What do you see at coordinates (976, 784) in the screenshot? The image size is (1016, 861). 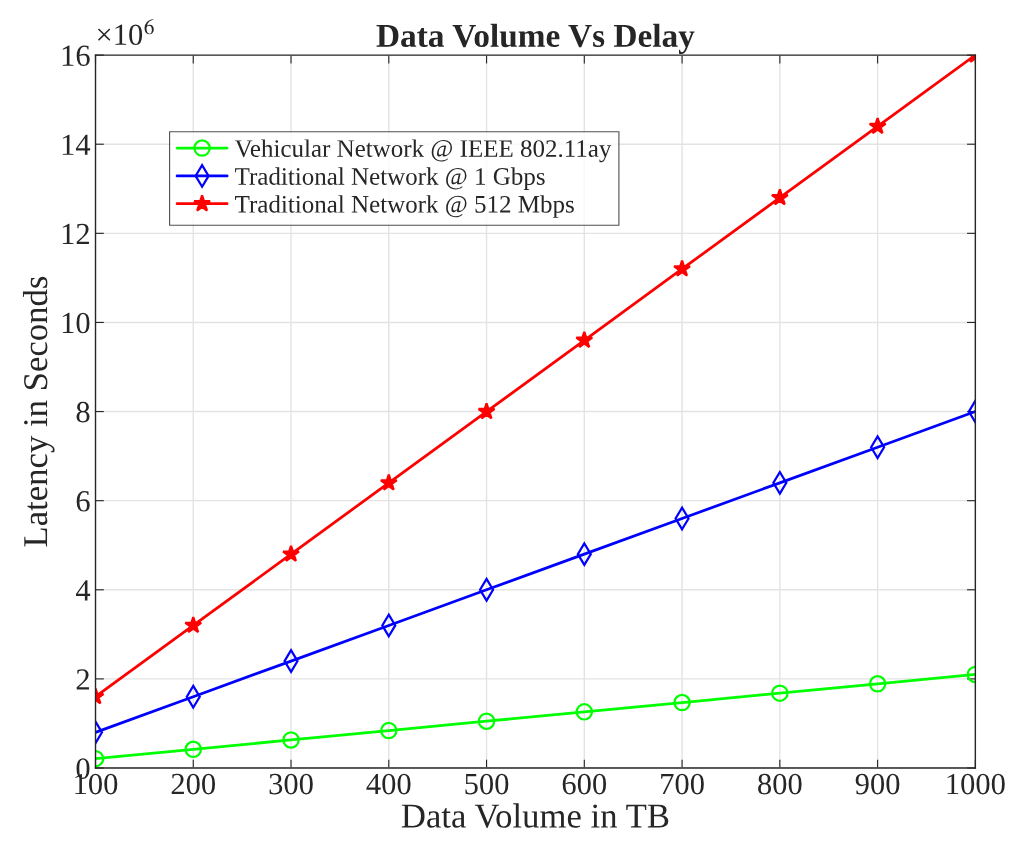 I see `x-tick-label: 1000` at bounding box center [976, 784].